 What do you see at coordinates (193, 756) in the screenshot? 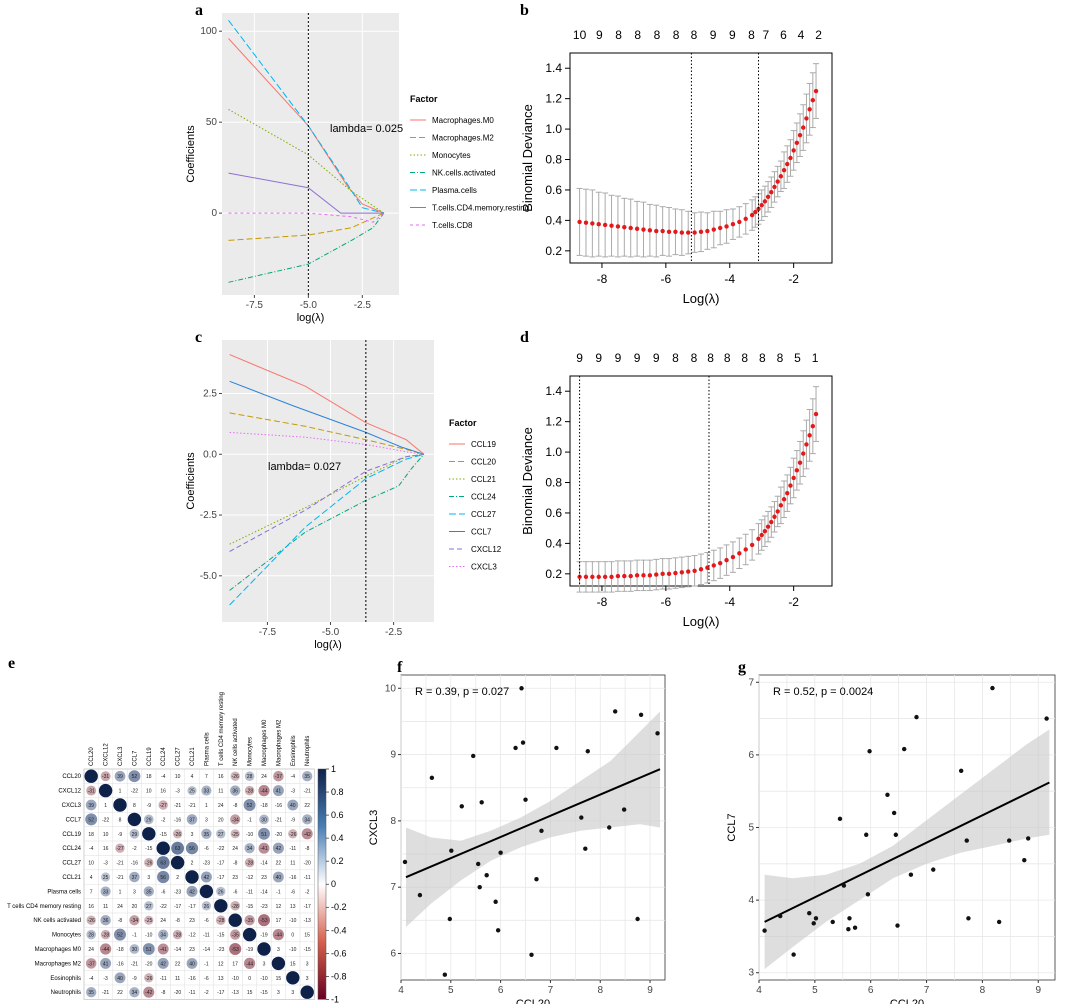
I see `matrix-col-label: CCL21` at bounding box center [193, 756].